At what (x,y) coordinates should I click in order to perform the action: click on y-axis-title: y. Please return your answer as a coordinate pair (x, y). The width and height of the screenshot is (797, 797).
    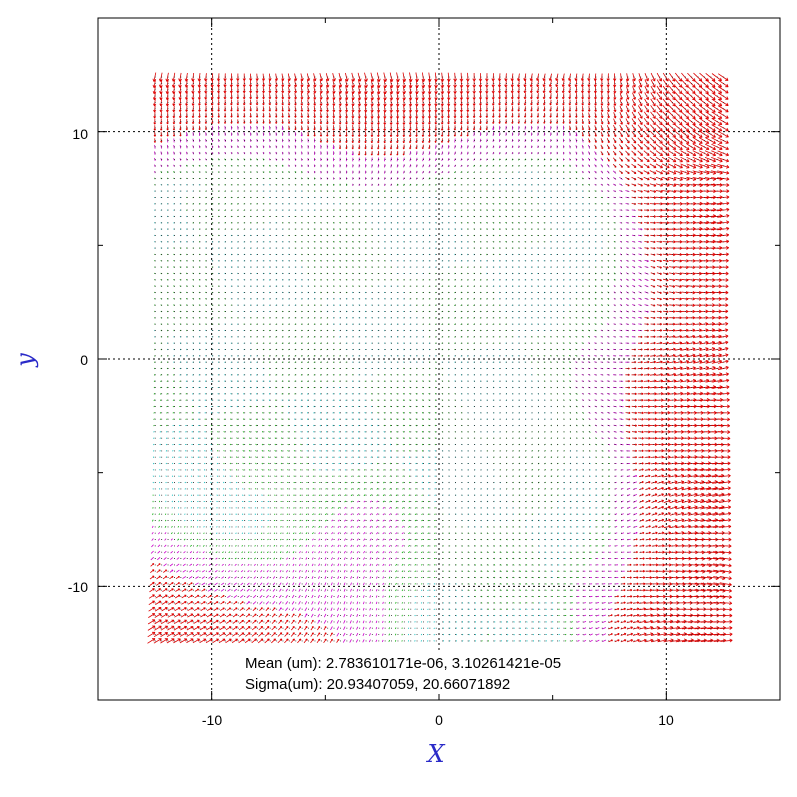
    Looking at the image, I should click on (25, 360).